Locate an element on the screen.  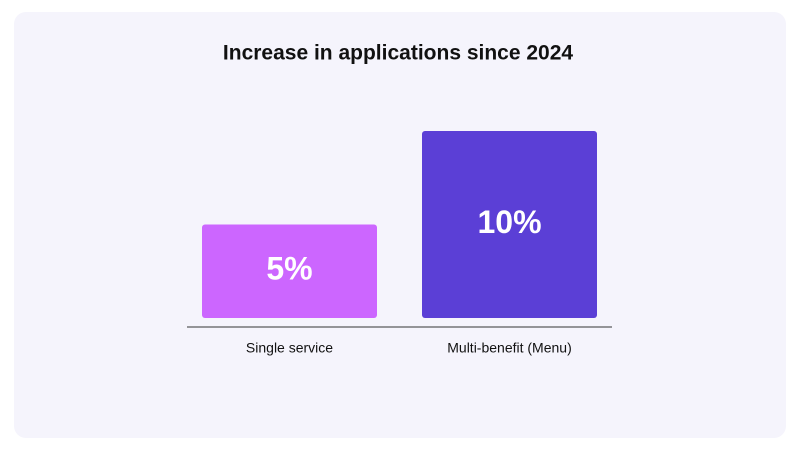
value-label: 10% is located at coordinates (509, 222).